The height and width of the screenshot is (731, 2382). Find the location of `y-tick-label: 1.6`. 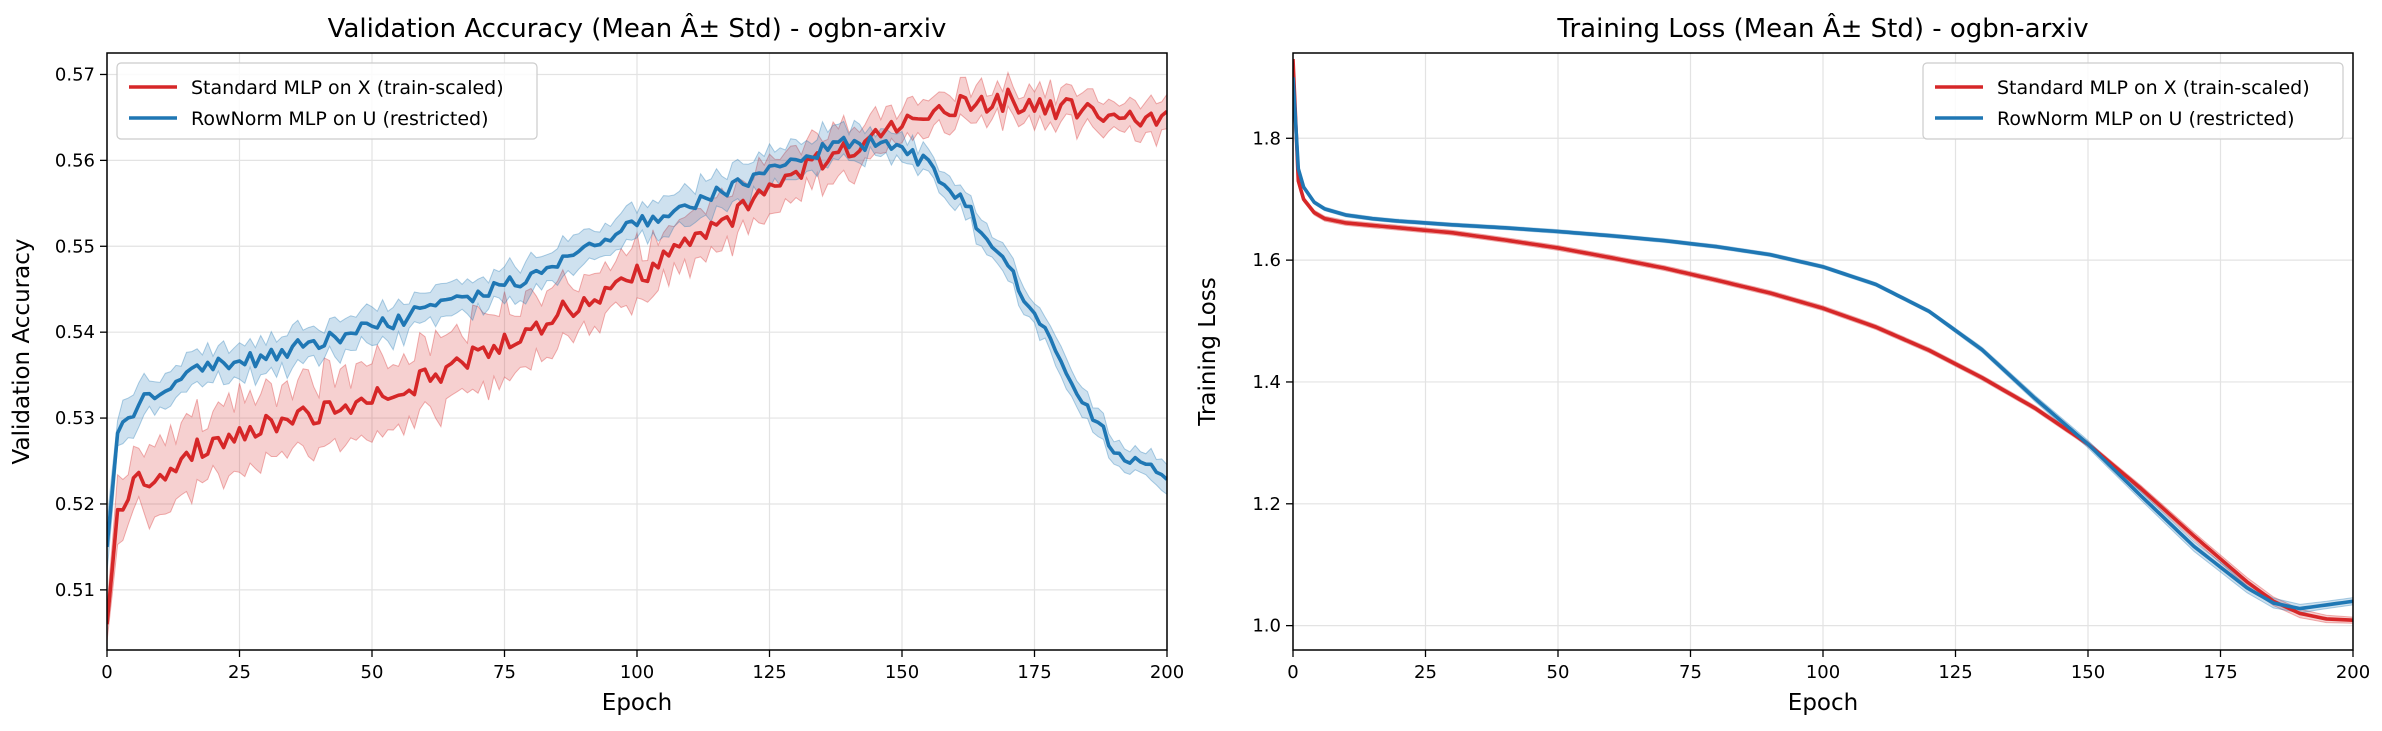

y-tick-label: 1.6 is located at coordinates (1266, 260).